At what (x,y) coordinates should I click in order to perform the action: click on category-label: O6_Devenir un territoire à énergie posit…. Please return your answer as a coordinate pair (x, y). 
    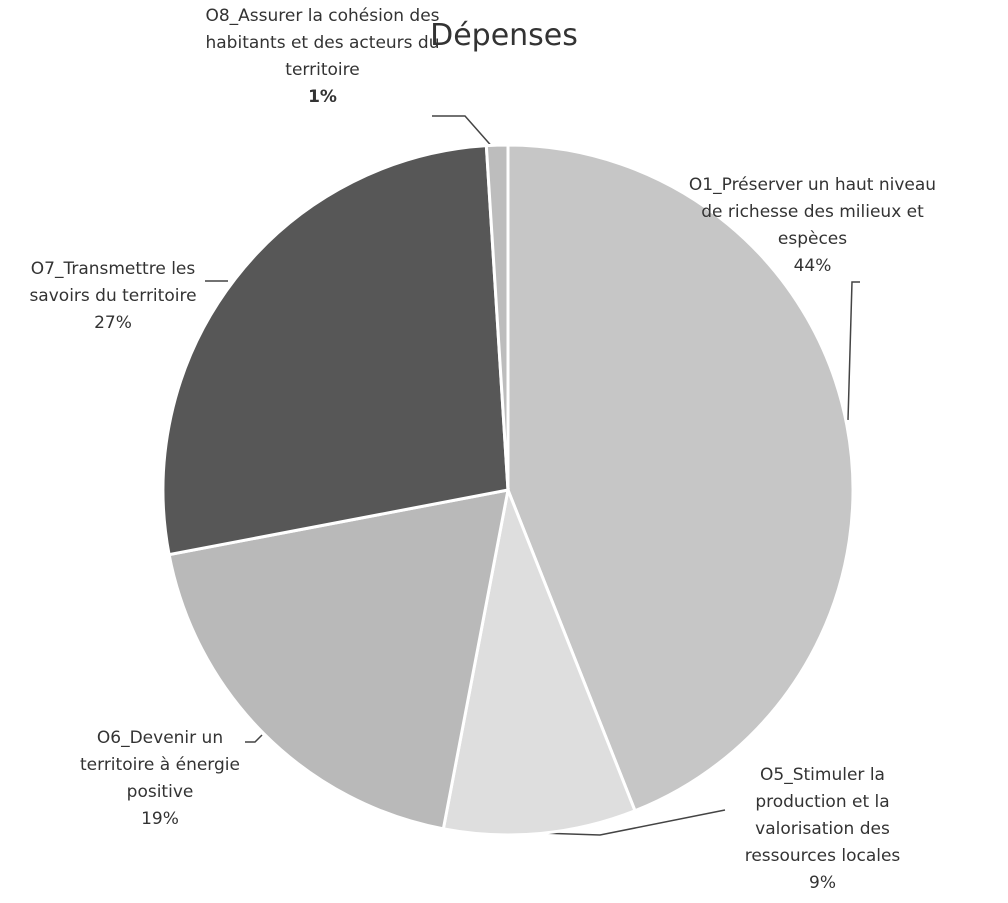
    Looking at the image, I should click on (160, 765).